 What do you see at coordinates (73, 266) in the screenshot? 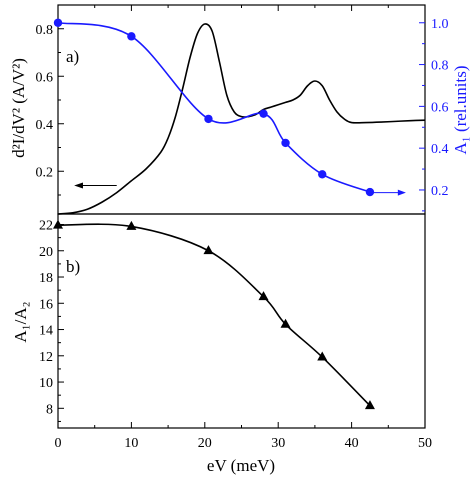
I see `panel-b-label: b)` at bounding box center [73, 266].